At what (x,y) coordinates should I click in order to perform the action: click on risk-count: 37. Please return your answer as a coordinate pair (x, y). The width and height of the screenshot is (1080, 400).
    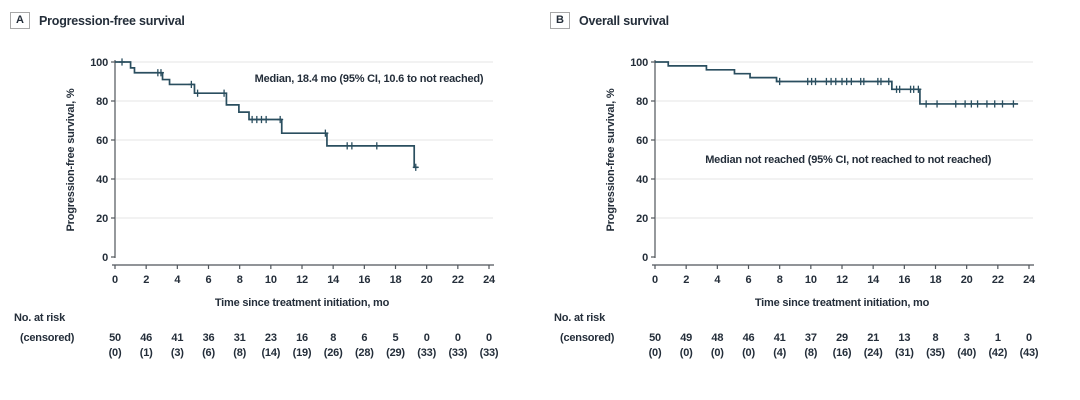
    Looking at the image, I should click on (811, 338).